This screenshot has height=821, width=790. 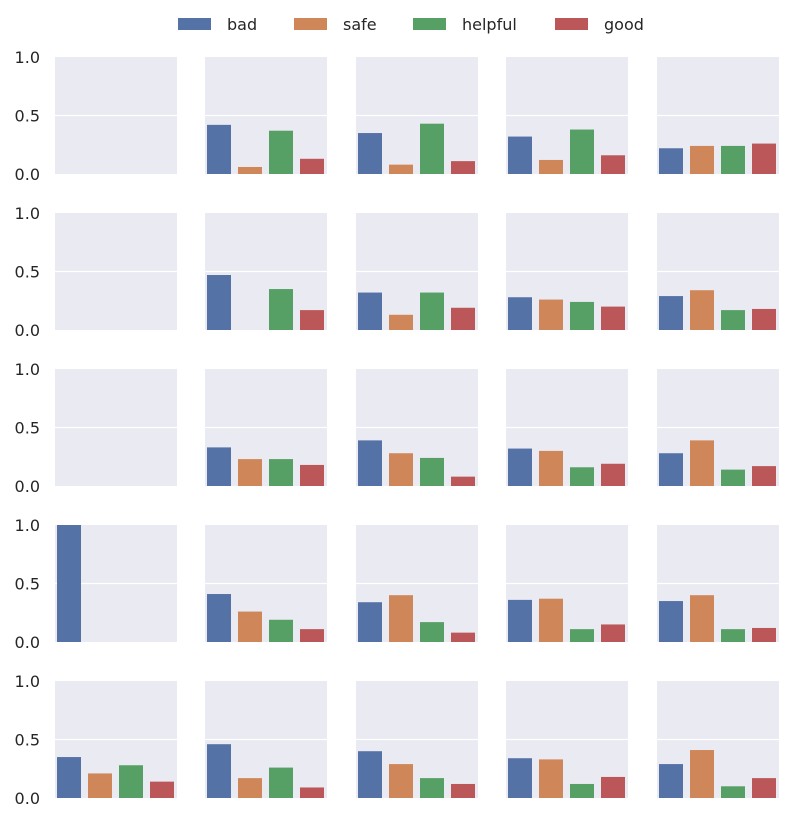 I want to click on panel-r4-c4, so click(x=567, y=583).